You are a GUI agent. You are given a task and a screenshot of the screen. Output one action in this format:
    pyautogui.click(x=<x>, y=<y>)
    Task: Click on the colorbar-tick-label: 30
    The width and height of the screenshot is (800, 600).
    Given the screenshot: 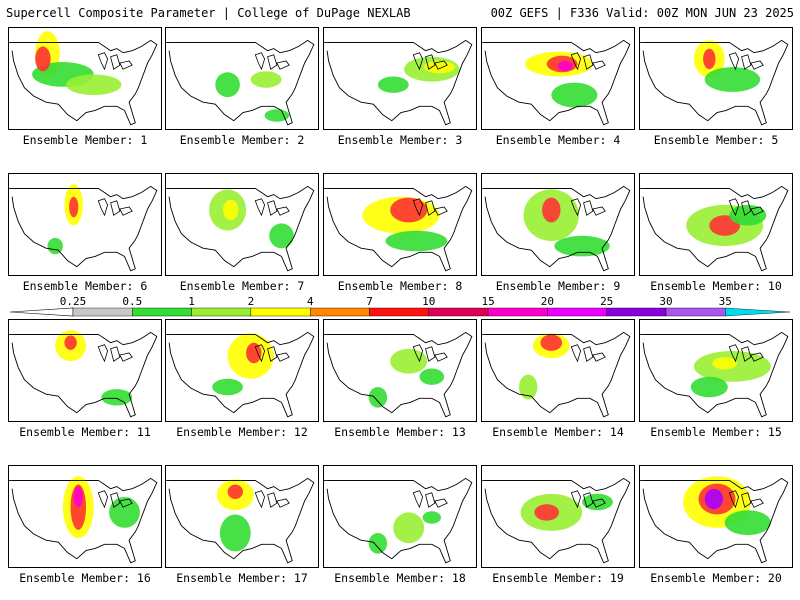 What is the action you would take?
    pyautogui.click(x=665, y=302)
    